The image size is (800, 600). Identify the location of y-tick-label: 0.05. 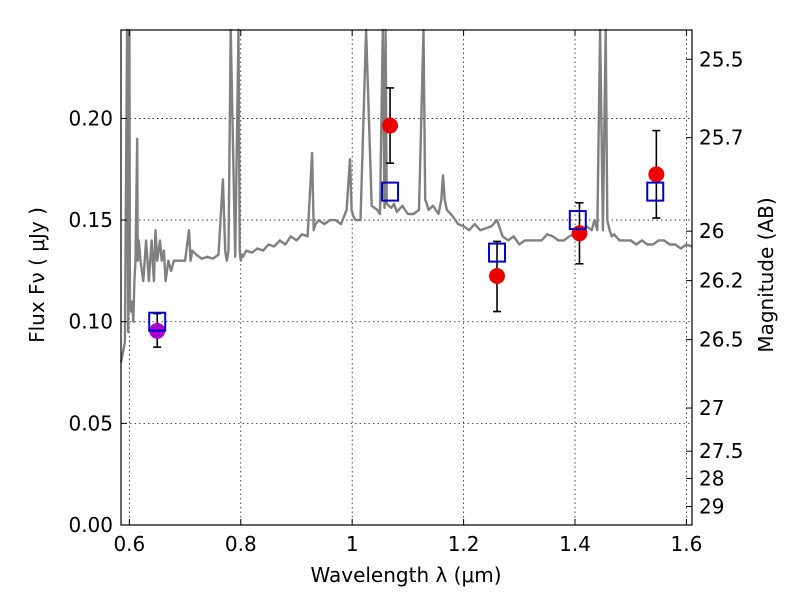
(90, 423).